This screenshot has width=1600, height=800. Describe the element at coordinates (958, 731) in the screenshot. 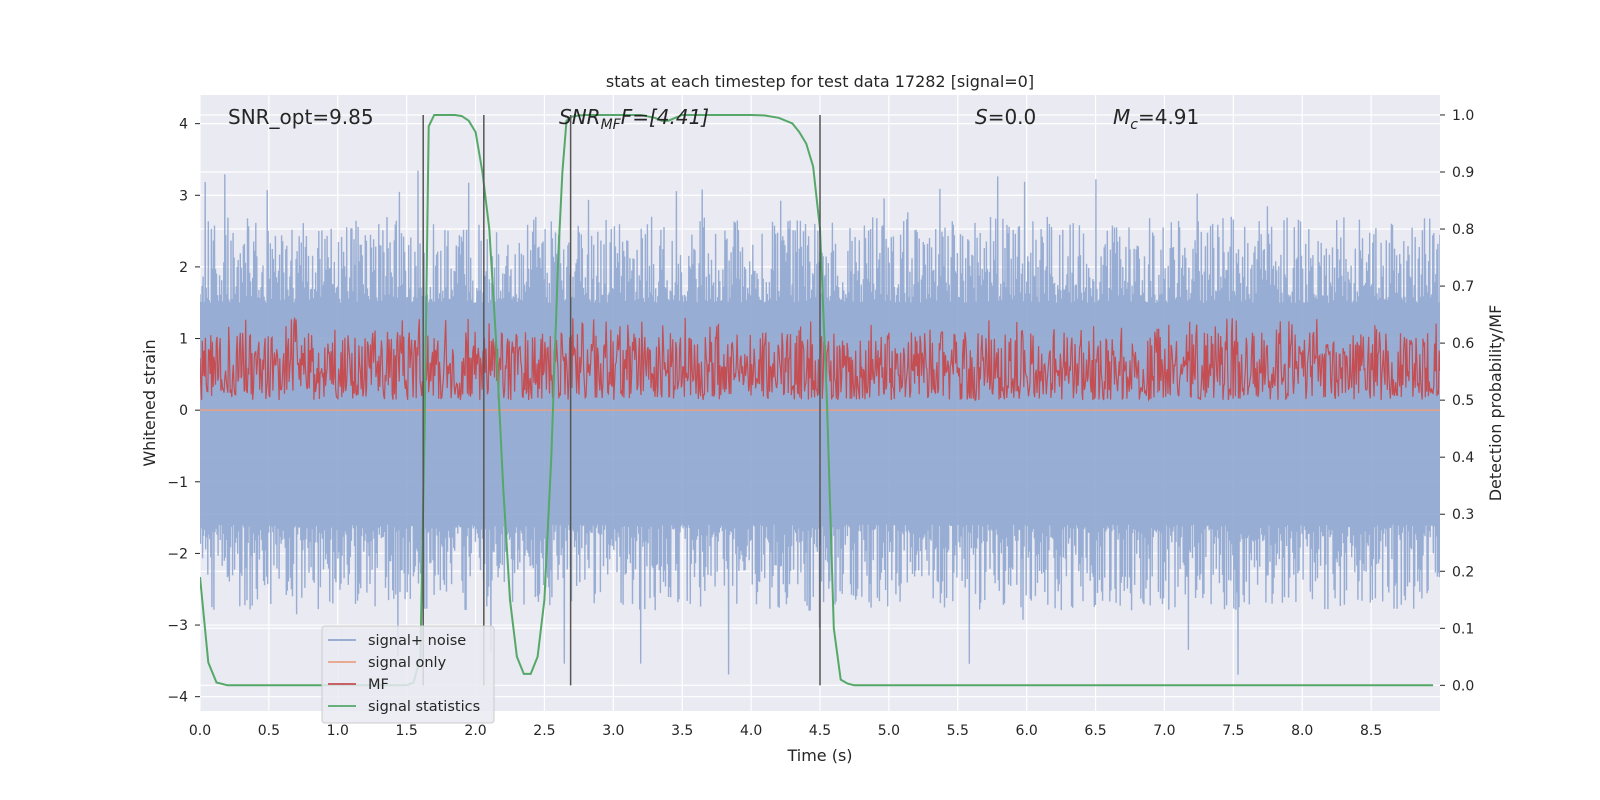

I see `x-tick-label-11: 5.5` at that location.